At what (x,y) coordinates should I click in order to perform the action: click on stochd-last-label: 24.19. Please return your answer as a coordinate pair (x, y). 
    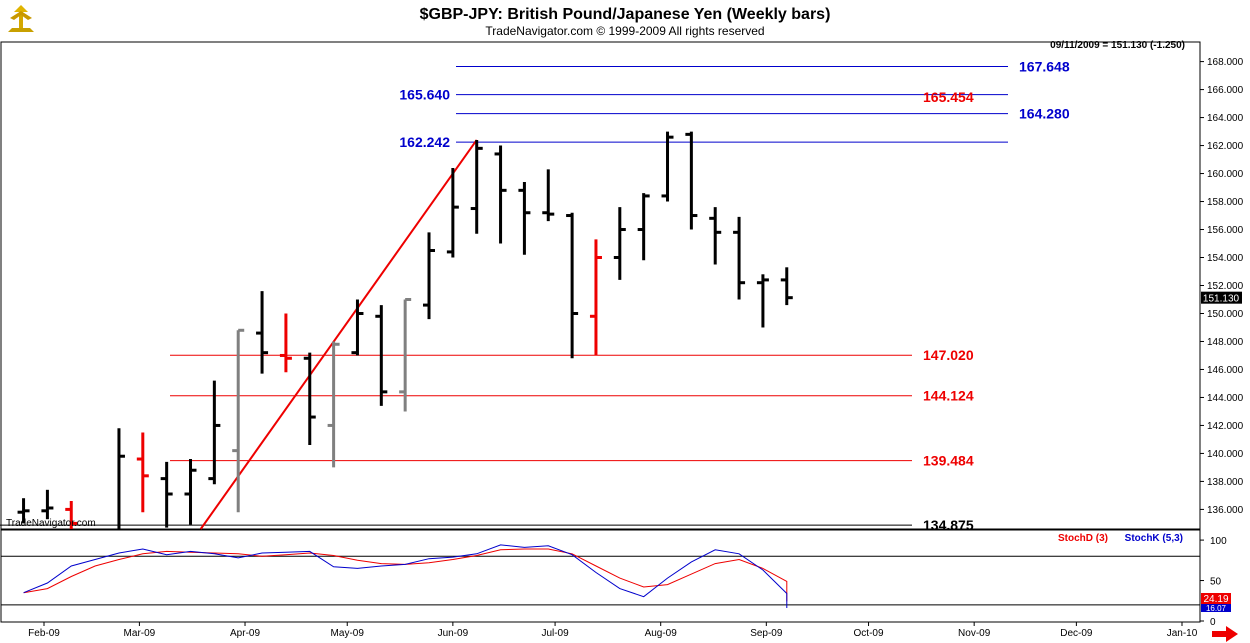
    Looking at the image, I should click on (1215, 599).